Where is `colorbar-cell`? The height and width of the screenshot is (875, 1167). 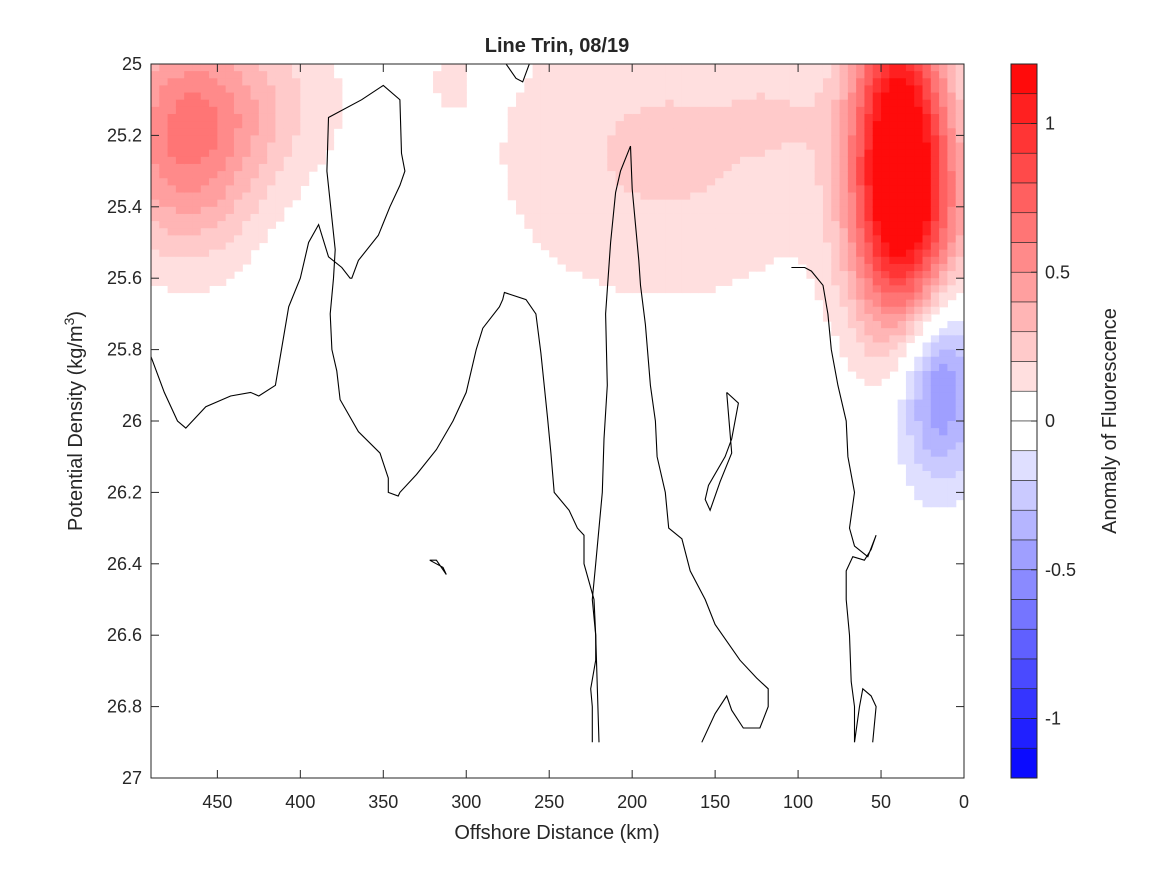 colorbar-cell is located at coordinates (1024, 555).